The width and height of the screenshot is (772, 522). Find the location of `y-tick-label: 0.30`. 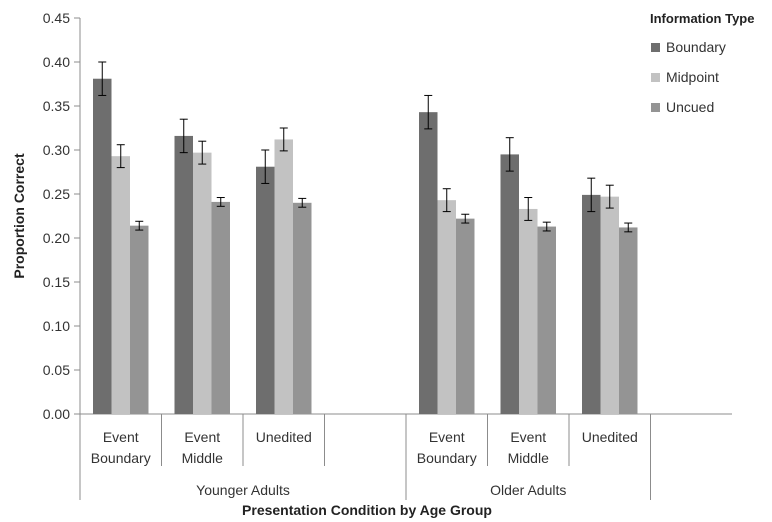

y-tick-label: 0.30 is located at coordinates (56, 150).